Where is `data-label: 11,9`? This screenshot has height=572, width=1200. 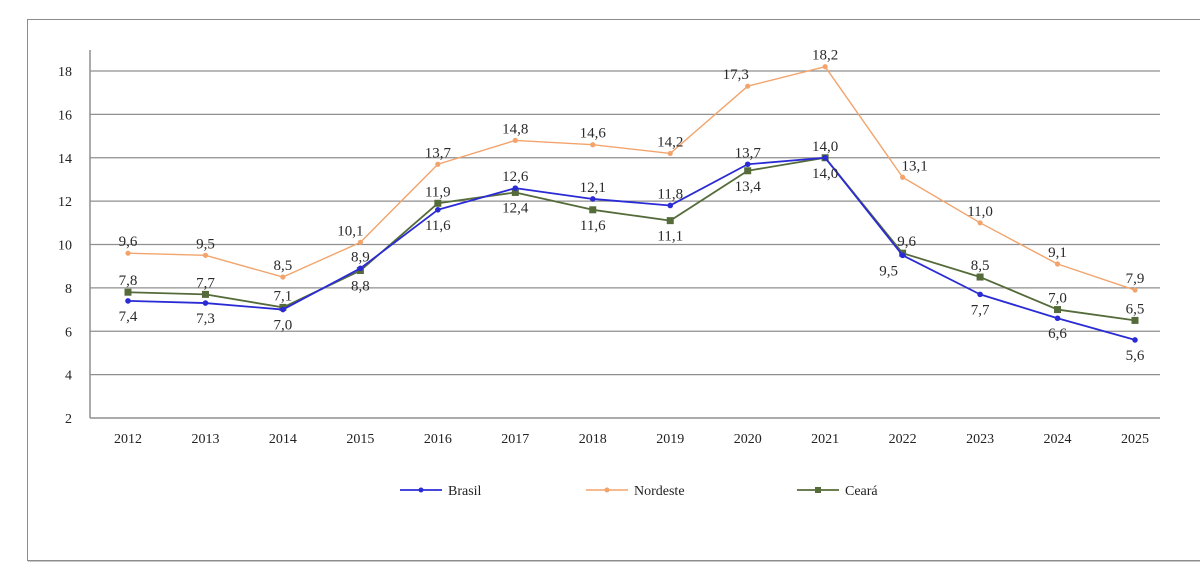
data-label: 11,9 is located at coordinates (438, 192).